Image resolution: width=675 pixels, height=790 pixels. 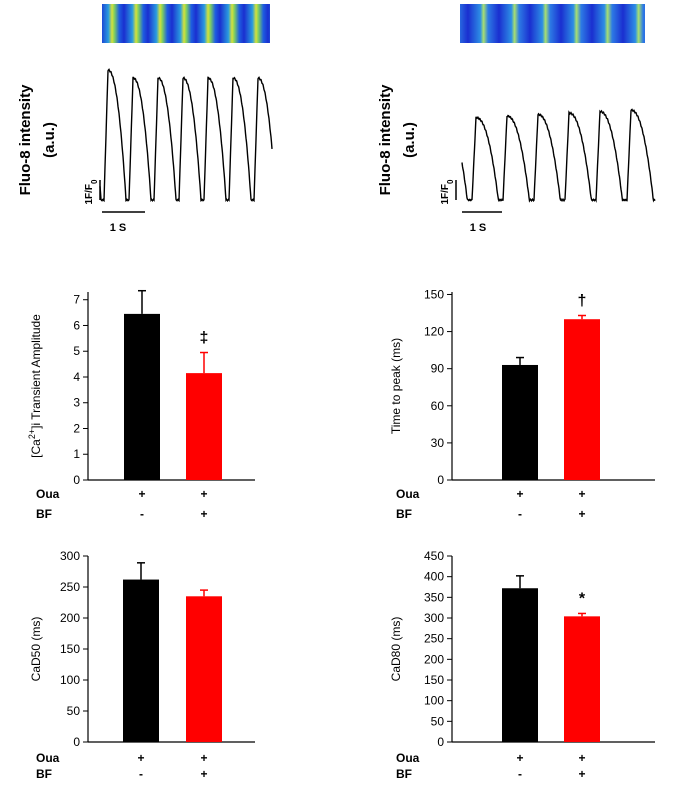 I want to click on y-tick-label: 3, so click(x=76, y=403).